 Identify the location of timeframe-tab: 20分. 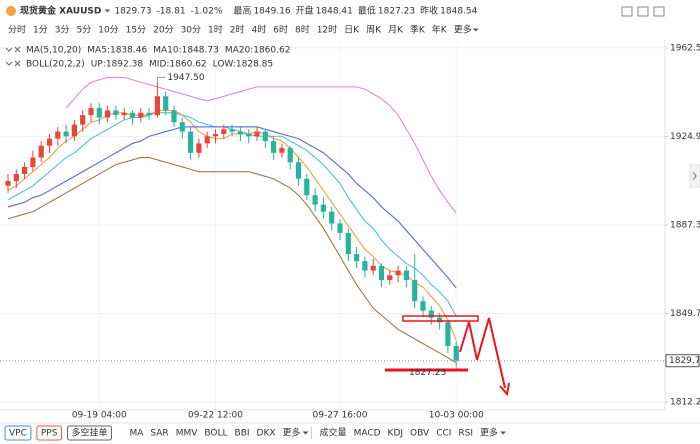
(163, 30).